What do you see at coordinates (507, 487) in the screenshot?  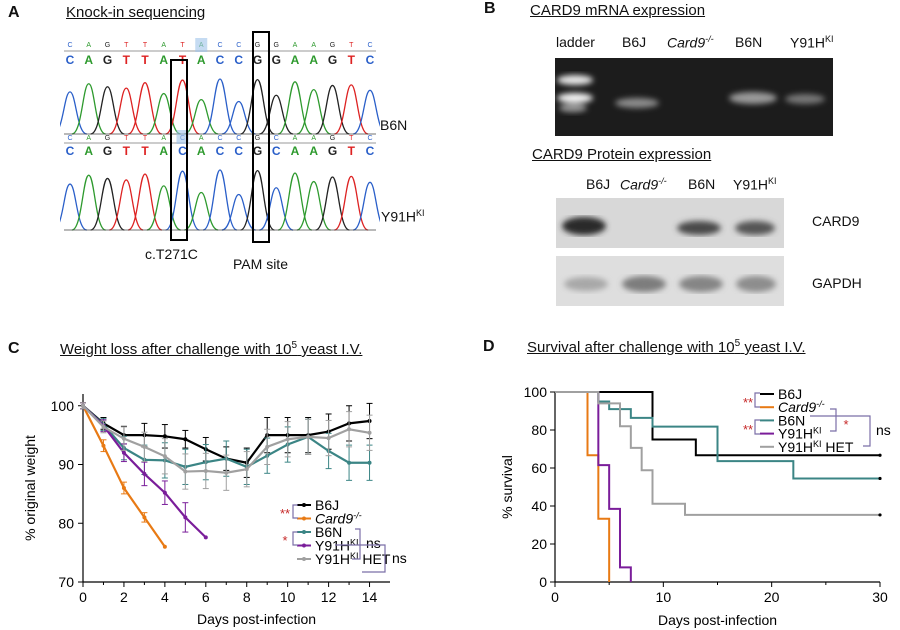 I see `y-axis-label: % survival` at bounding box center [507, 487].